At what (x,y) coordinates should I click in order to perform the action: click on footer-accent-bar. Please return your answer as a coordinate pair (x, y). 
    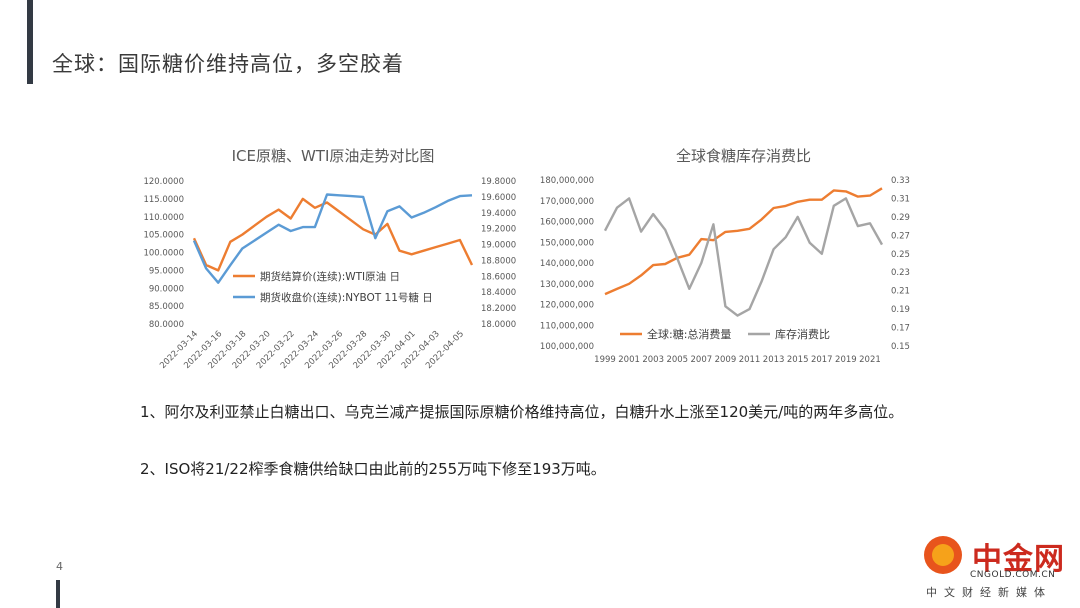
    Looking at the image, I should click on (58, 594).